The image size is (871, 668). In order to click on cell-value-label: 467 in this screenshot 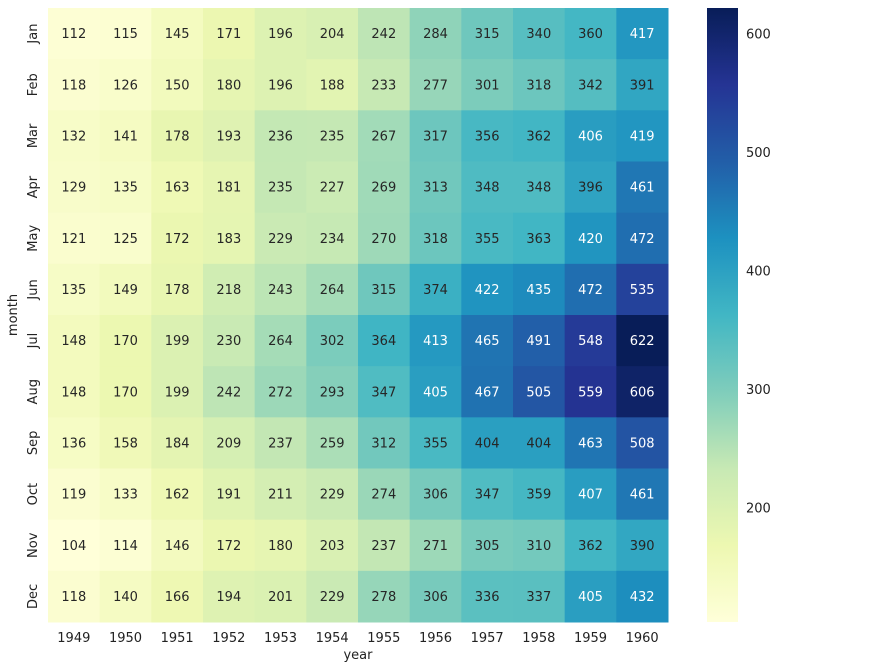, I will do `click(487, 392)`.